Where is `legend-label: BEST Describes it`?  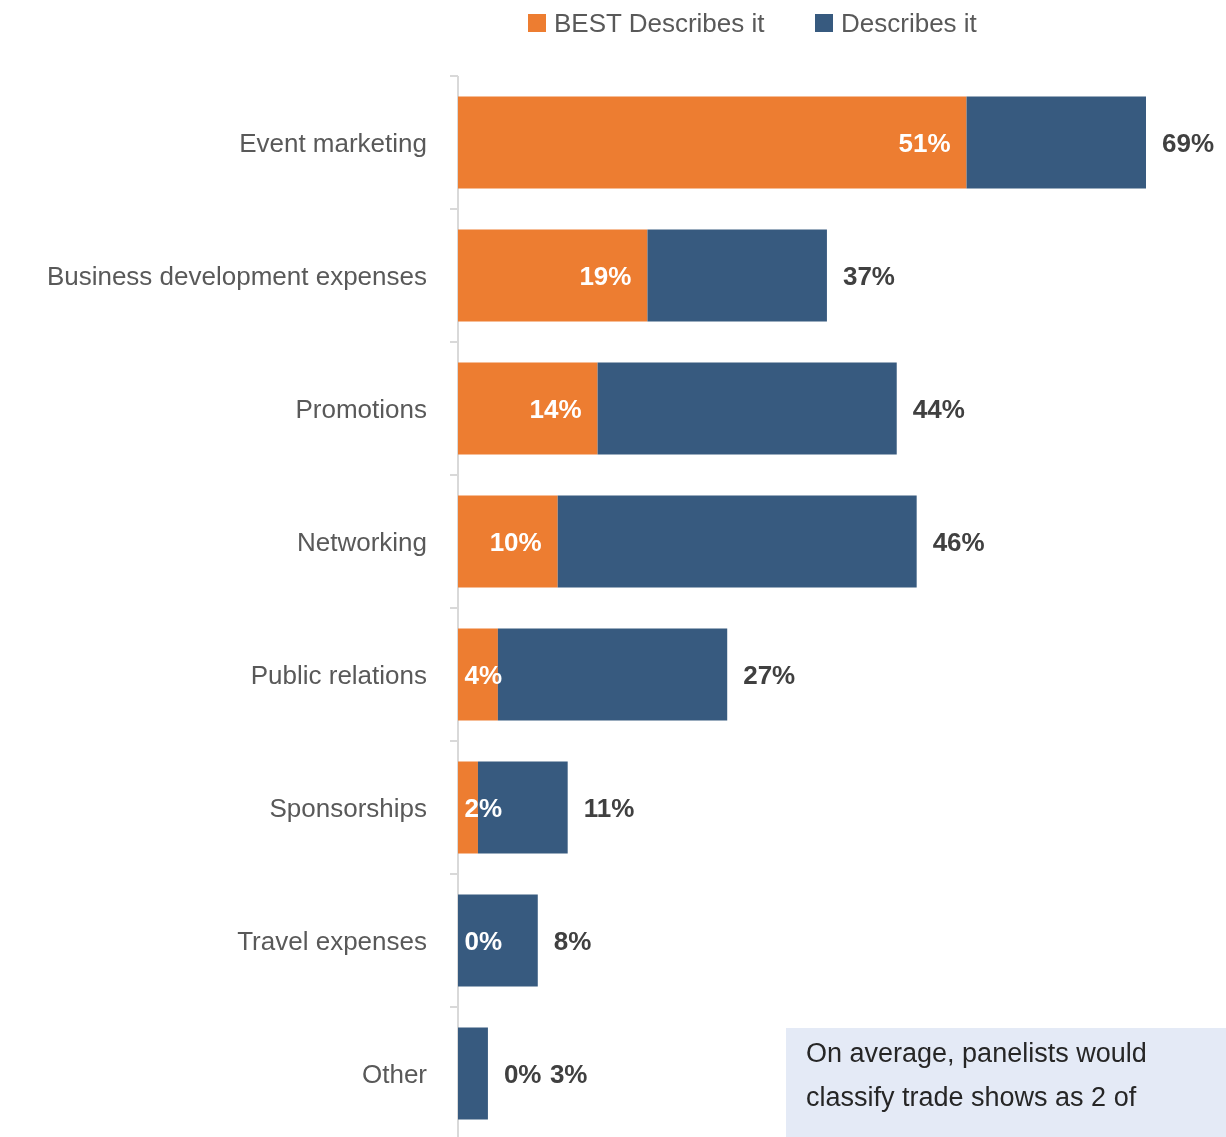
legend-label: BEST Describes it is located at coordinates (660, 23).